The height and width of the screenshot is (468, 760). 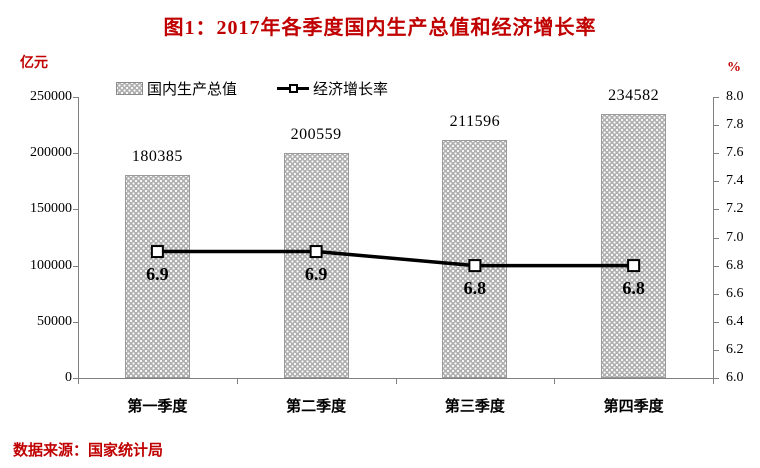 What do you see at coordinates (68, 377) in the screenshot?
I see `left-axis-tick-label: 0` at bounding box center [68, 377].